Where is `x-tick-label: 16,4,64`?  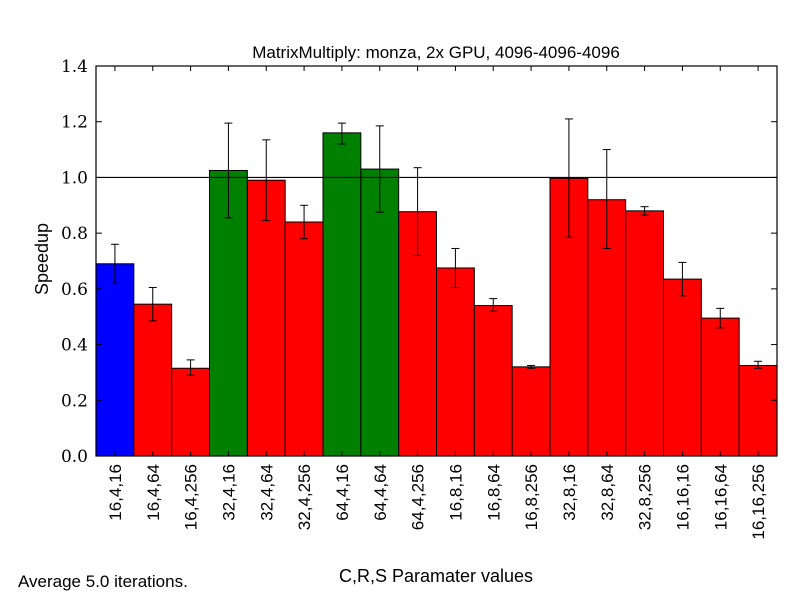
x-tick-label: 16,4,64 is located at coordinates (153, 492).